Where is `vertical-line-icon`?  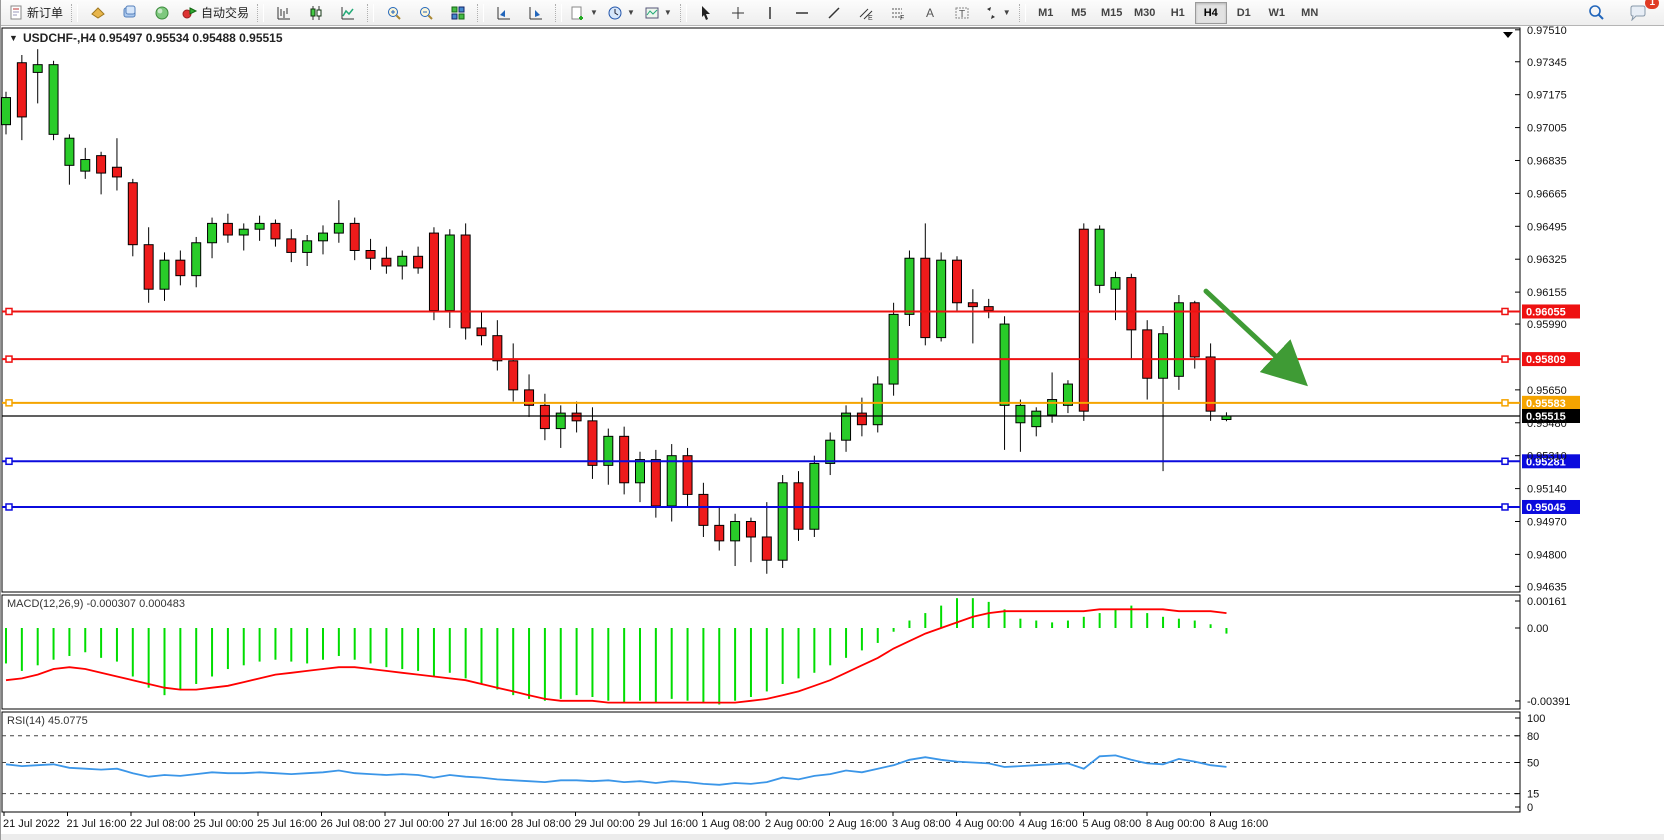
vertical-line-icon is located at coordinates (770, 12).